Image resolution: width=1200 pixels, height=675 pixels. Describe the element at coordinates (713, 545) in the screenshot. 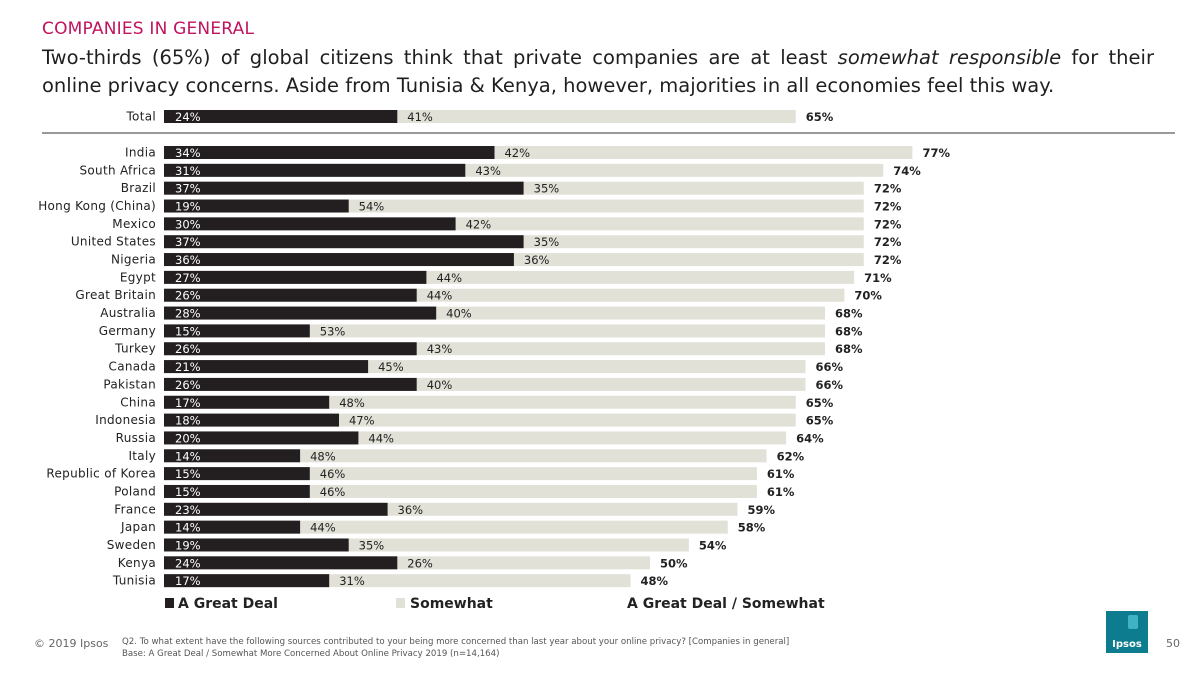

I see `label-total-sweden: 54%` at that location.